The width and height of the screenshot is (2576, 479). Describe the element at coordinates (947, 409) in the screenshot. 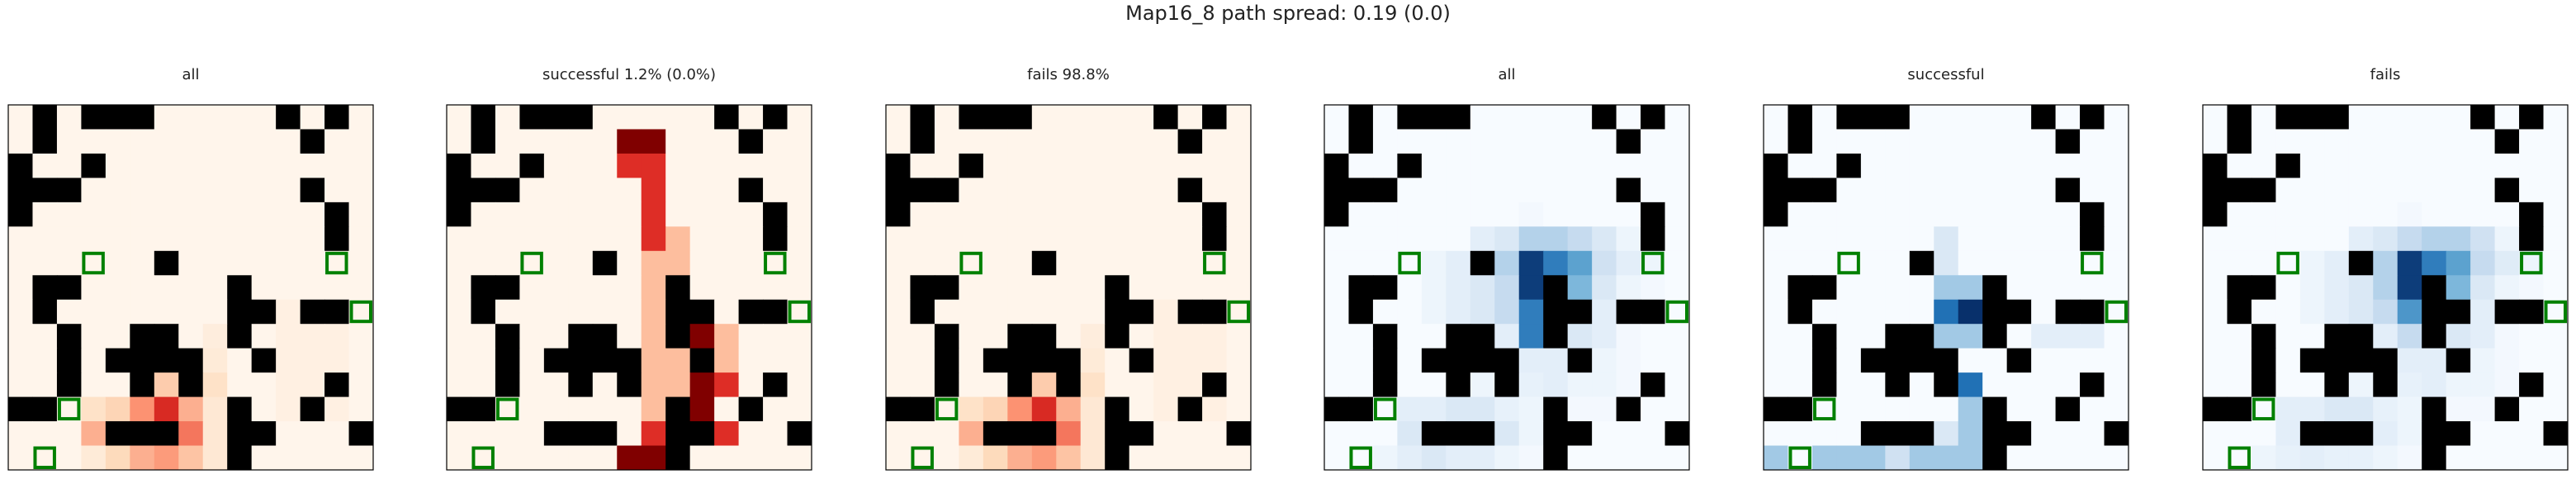

I see `goal-marker` at that location.